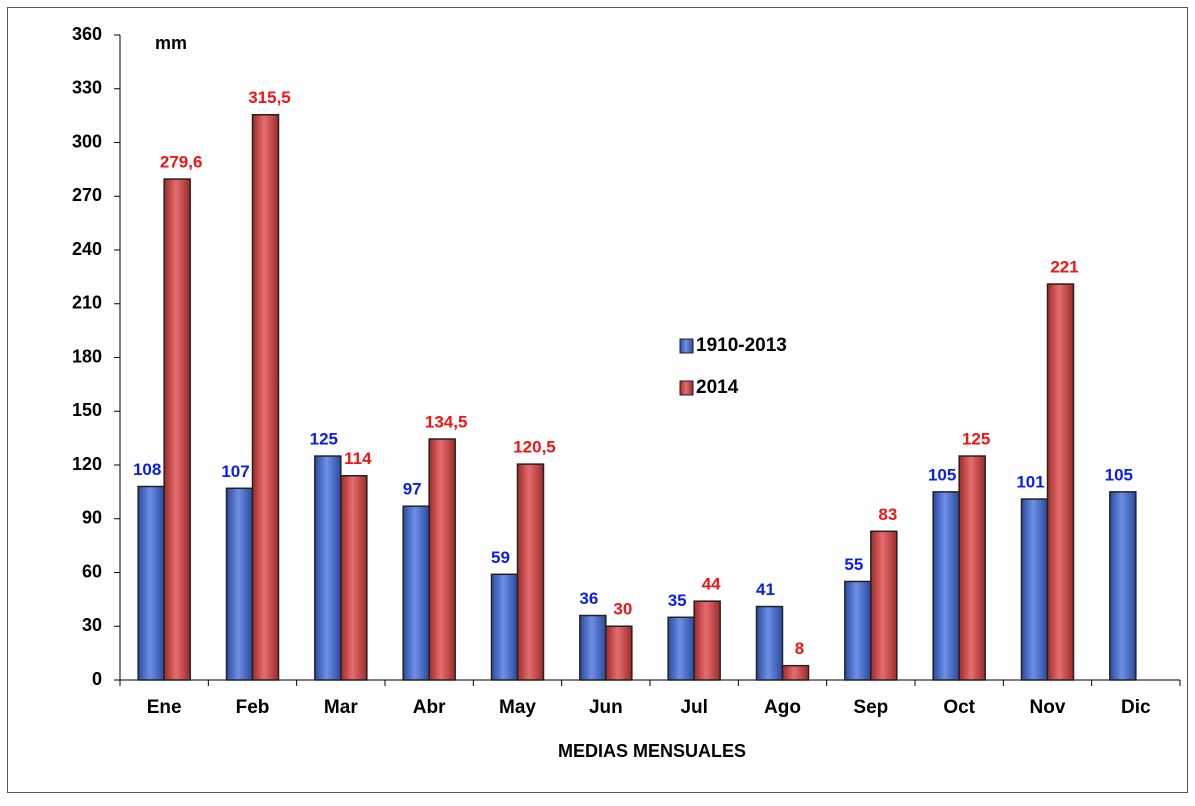  What do you see at coordinates (87, 249) in the screenshot?
I see `y-tick-label: 240` at bounding box center [87, 249].